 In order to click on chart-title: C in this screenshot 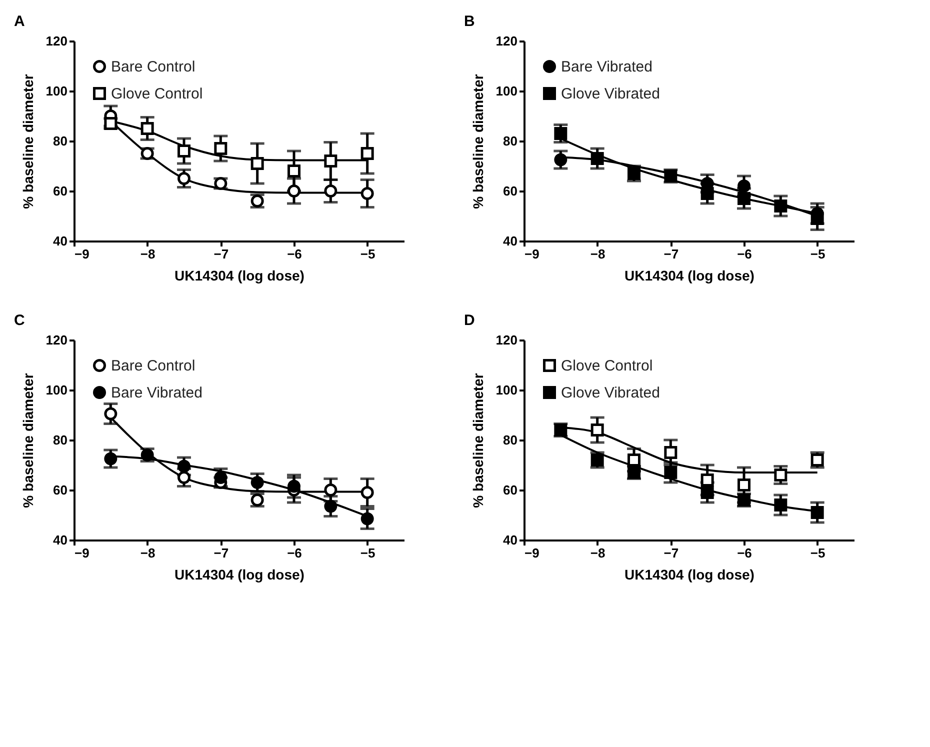, I will do `click(19, 320)`.